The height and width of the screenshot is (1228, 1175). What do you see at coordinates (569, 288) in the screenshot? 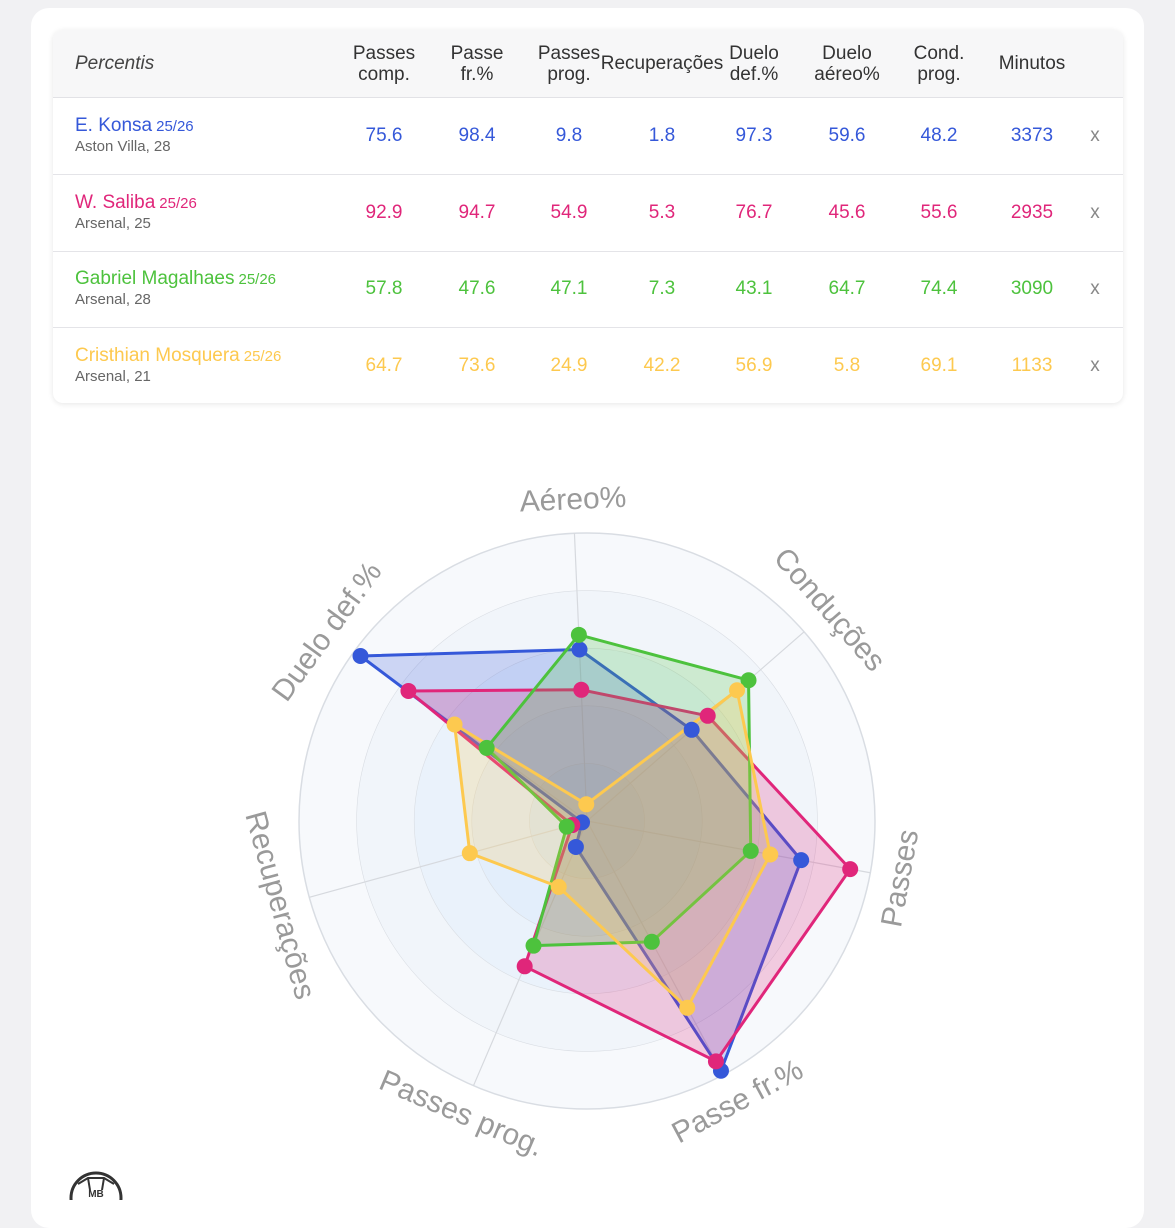
I see `table-cell: 47.1` at bounding box center [569, 288].